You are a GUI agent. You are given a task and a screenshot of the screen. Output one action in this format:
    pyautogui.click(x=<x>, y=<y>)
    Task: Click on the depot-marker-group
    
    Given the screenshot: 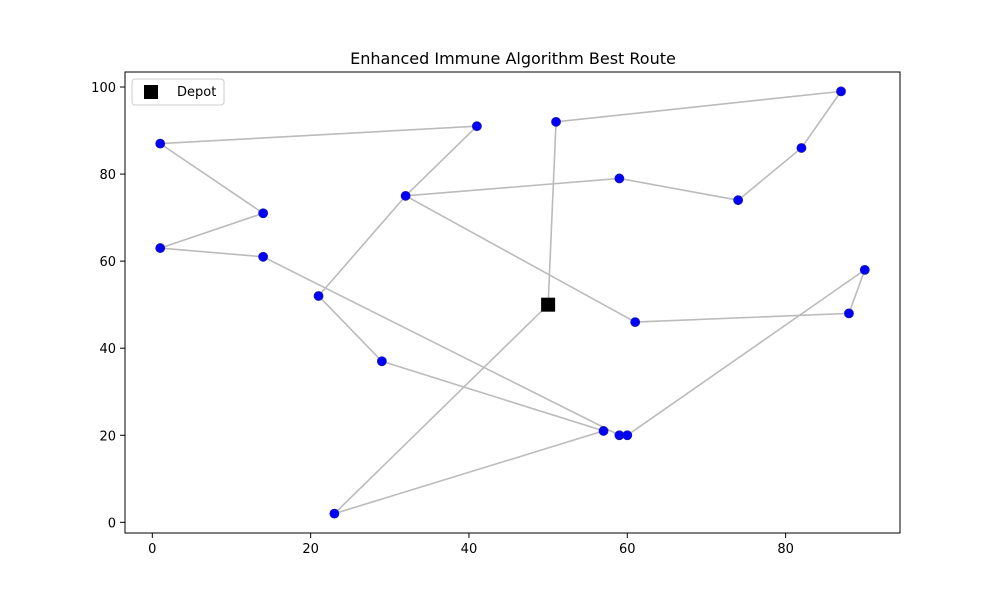 What is the action you would take?
    pyautogui.click(x=548, y=304)
    